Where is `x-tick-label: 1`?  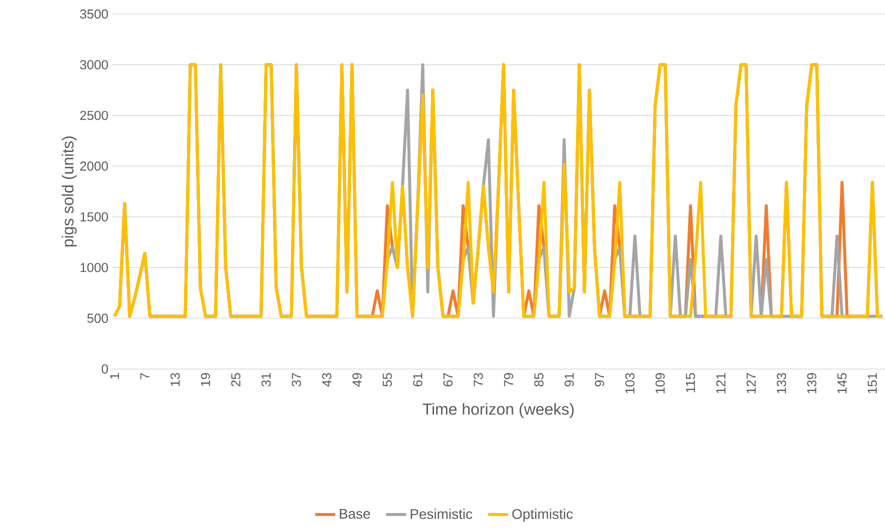 x-tick-label: 1 is located at coordinates (115, 376).